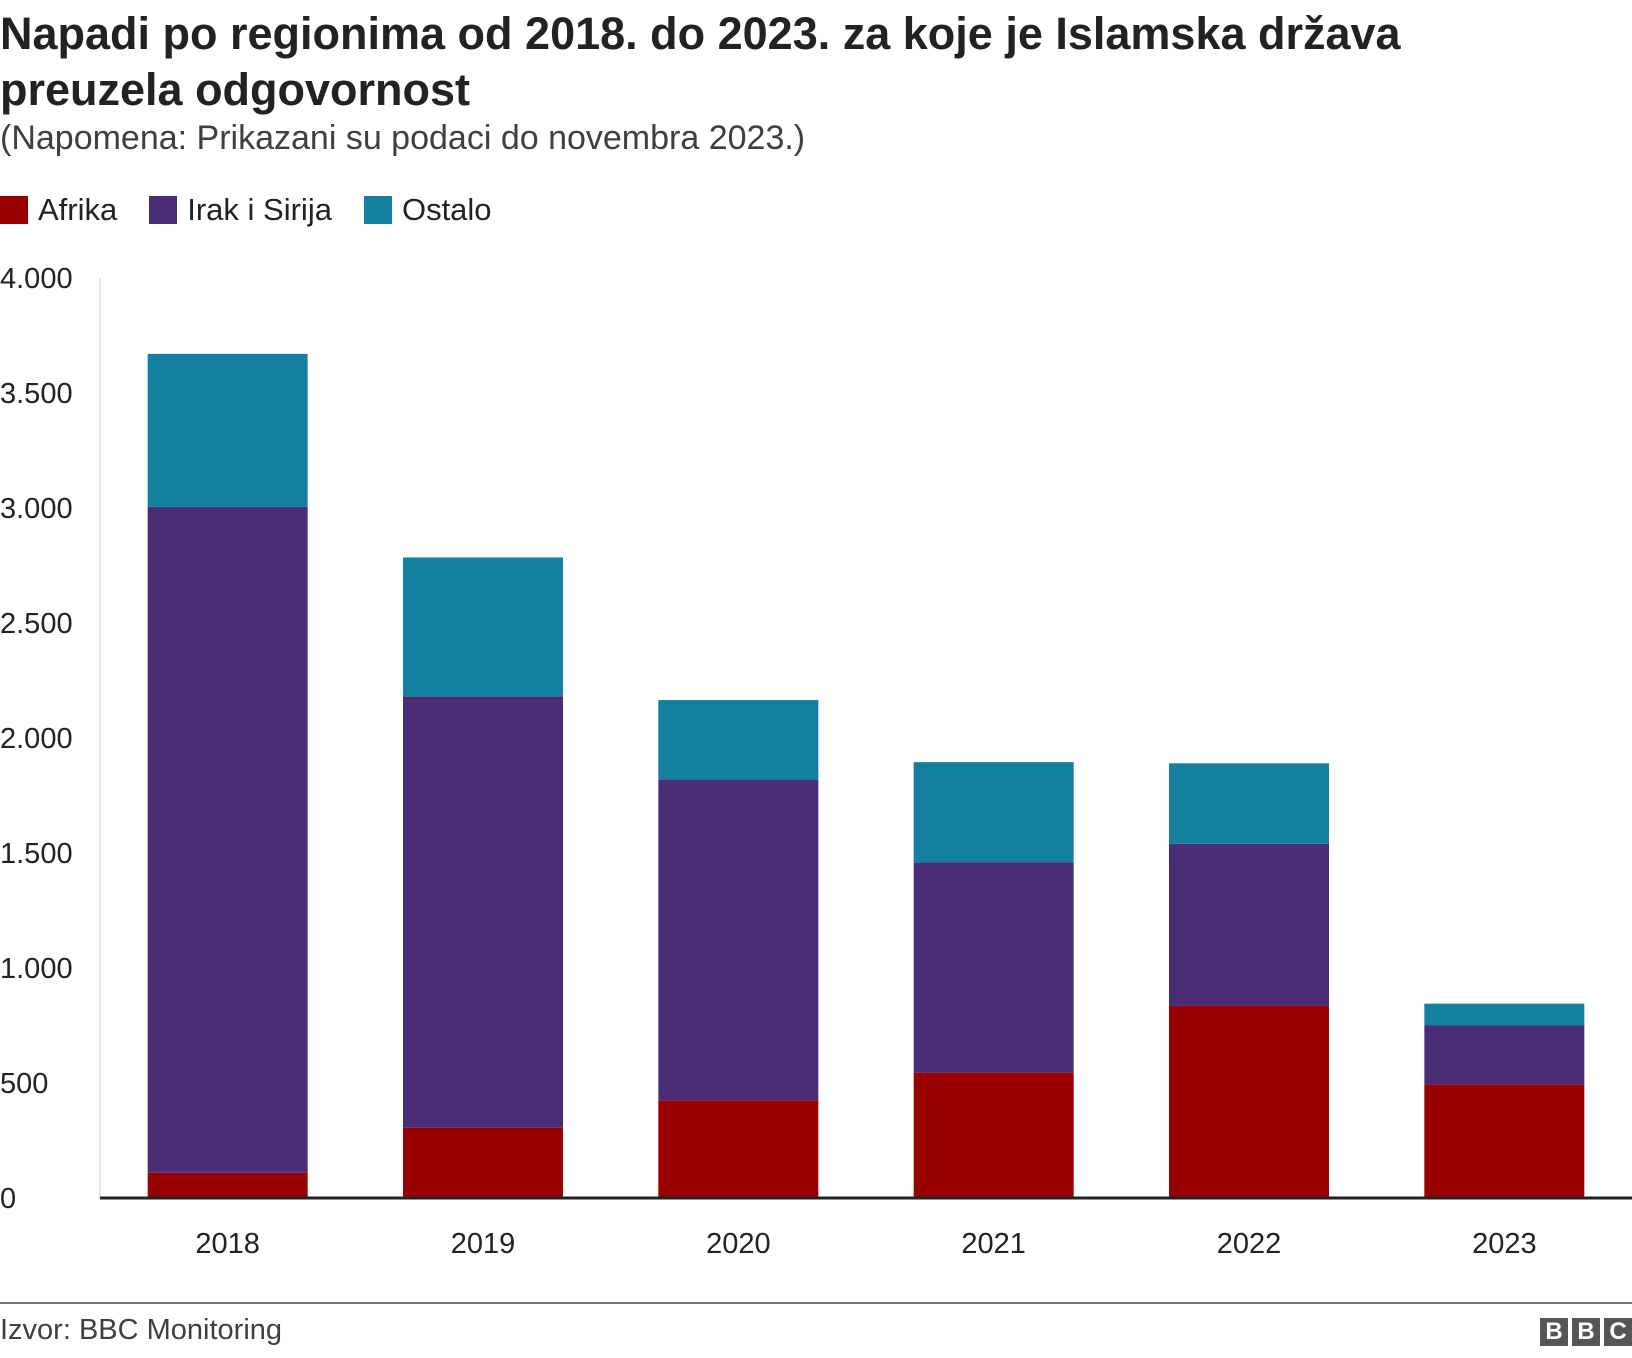 The image size is (1632, 1358). I want to click on bar-ostalo-2018, so click(227, 430).